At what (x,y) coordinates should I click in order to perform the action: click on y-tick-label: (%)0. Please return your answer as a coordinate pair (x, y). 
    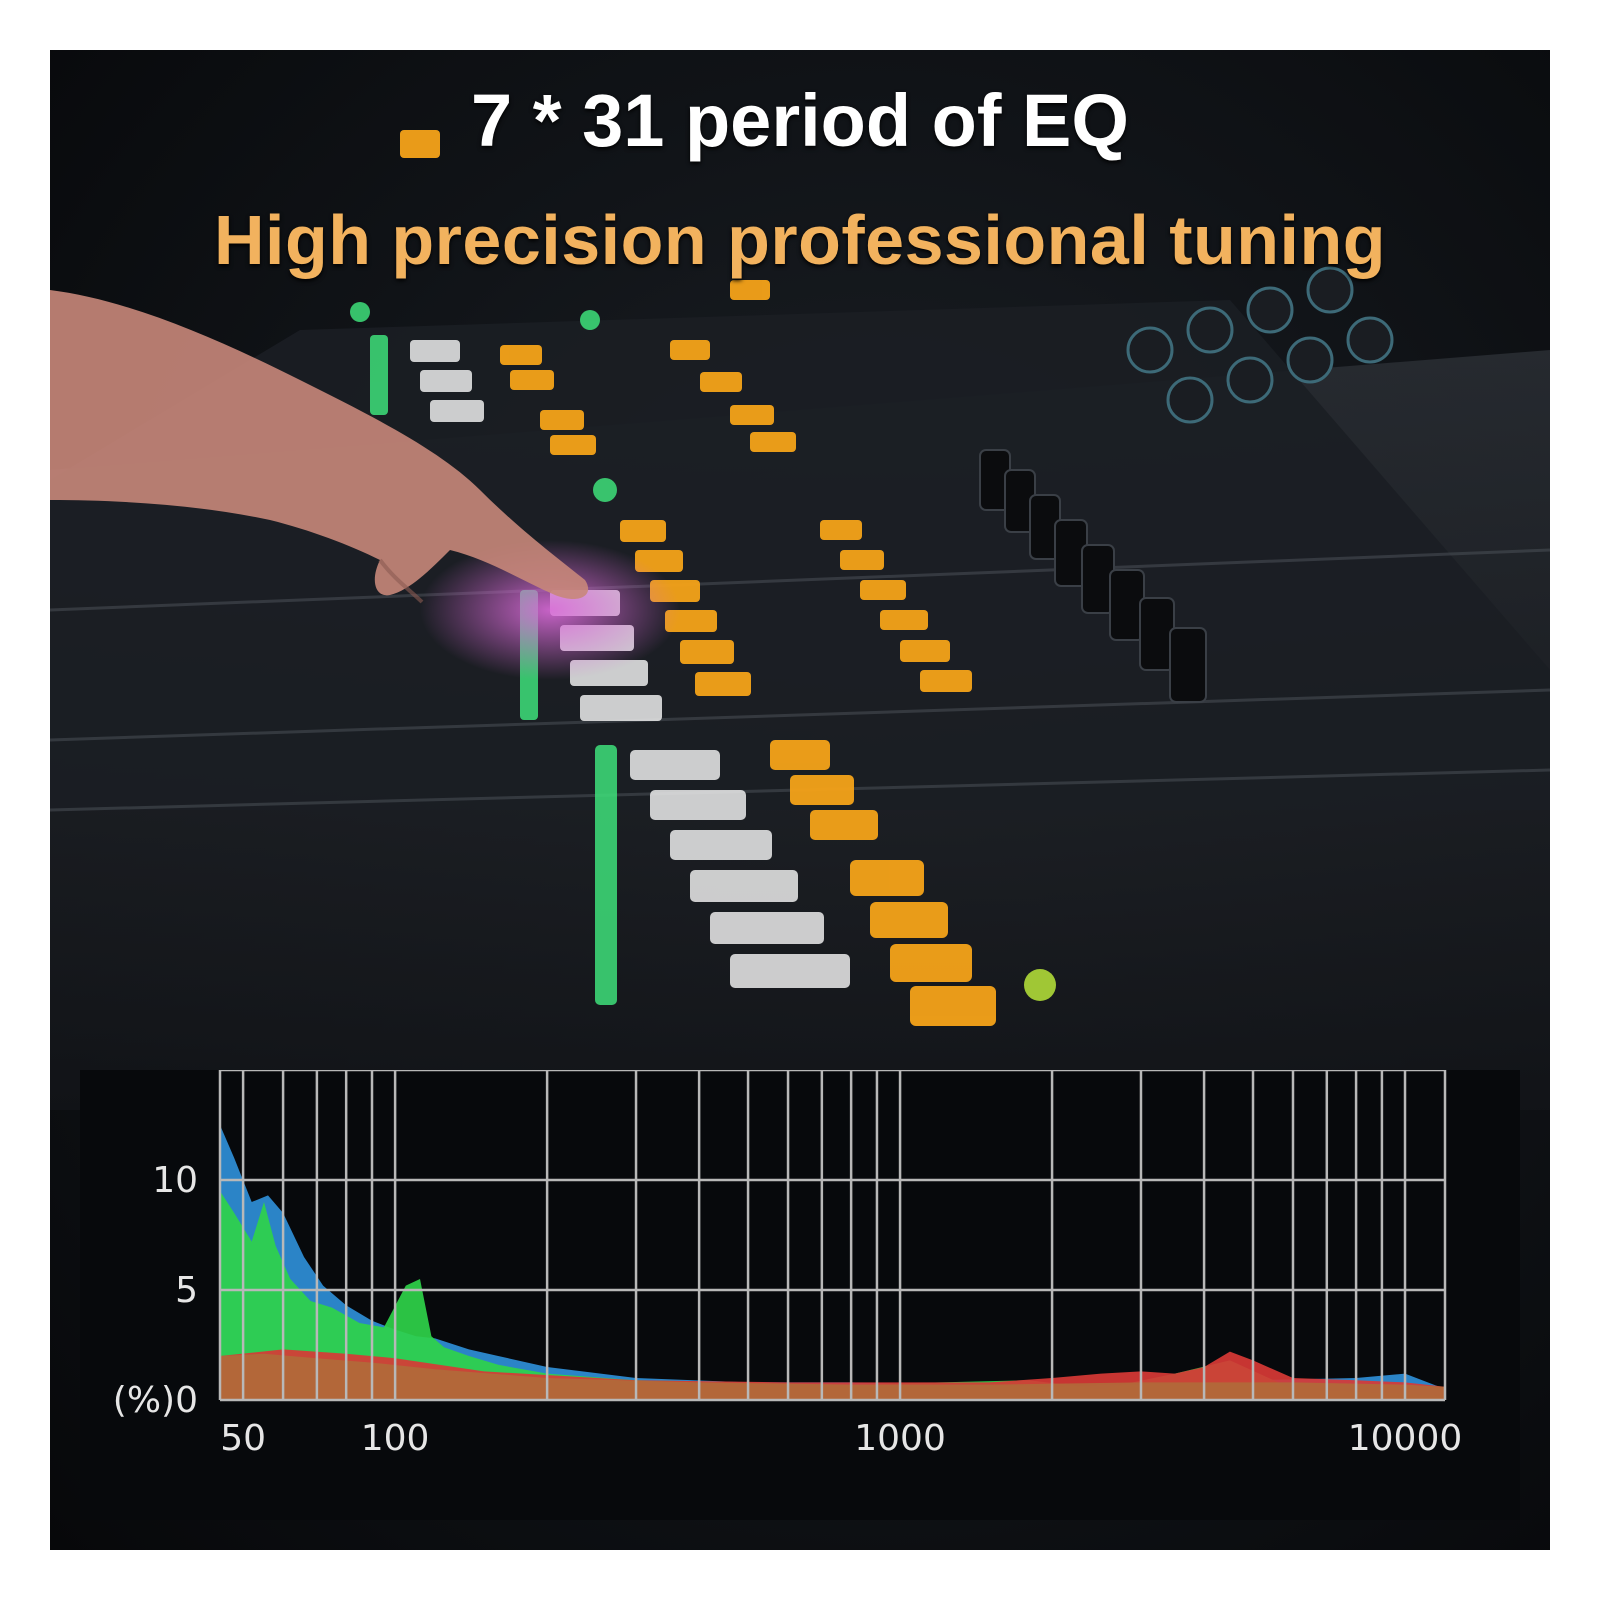
    Looking at the image, I should click on (155, 1400).